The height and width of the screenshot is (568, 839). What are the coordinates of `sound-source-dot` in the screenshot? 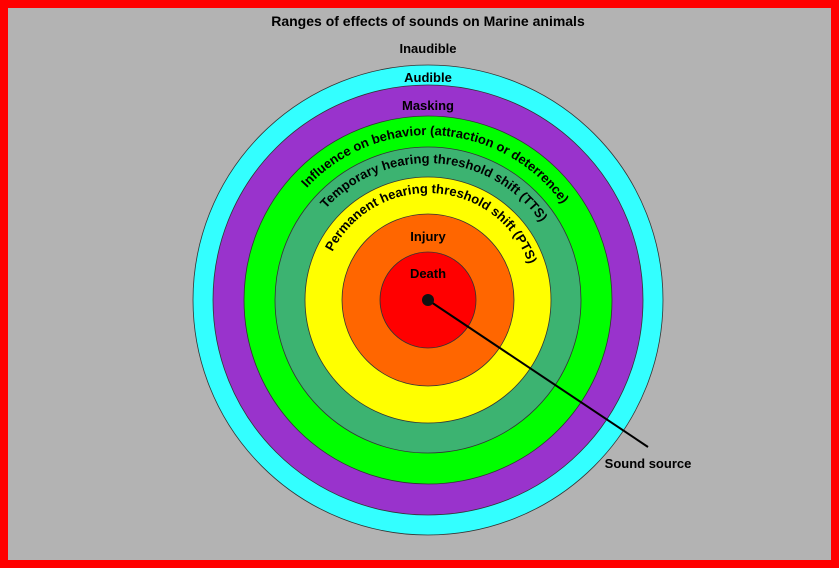 It's located at (428, 300).